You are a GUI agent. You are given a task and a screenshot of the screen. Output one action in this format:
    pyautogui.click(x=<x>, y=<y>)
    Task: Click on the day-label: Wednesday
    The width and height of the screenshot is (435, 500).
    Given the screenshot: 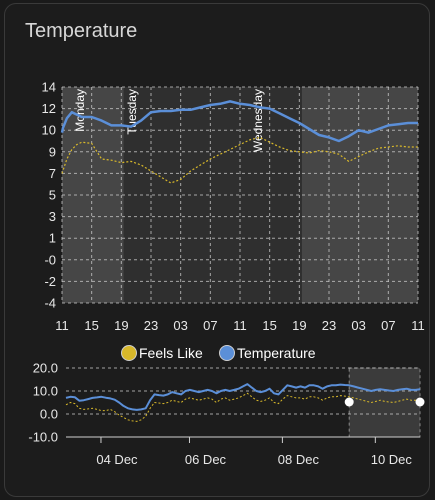 What is the action you would take?
    pyautogui.click(x=258, y=120)
    